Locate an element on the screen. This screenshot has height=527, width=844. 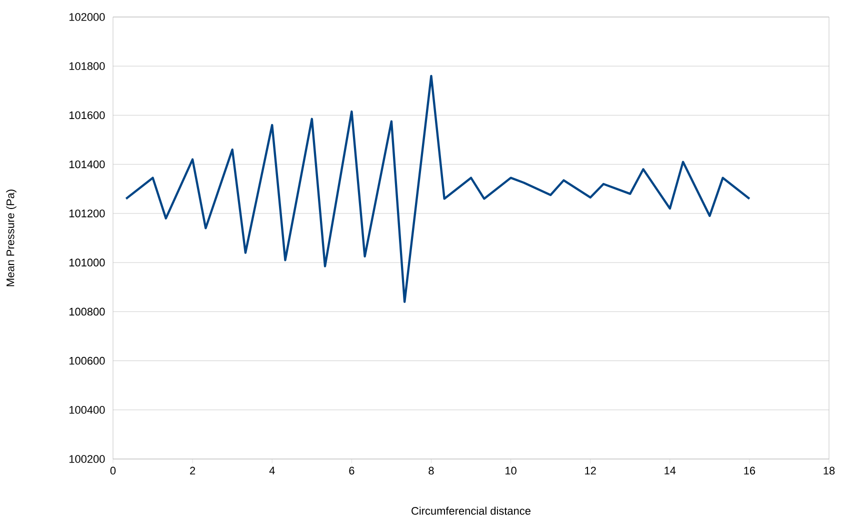
x-tick-label: 4 is located at coordinates (272, 470).